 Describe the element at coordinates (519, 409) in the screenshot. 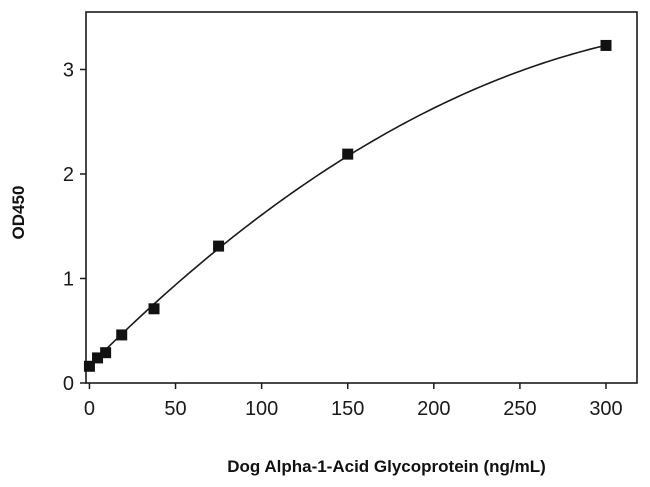

I see `x-tick-label: 250` at that location.